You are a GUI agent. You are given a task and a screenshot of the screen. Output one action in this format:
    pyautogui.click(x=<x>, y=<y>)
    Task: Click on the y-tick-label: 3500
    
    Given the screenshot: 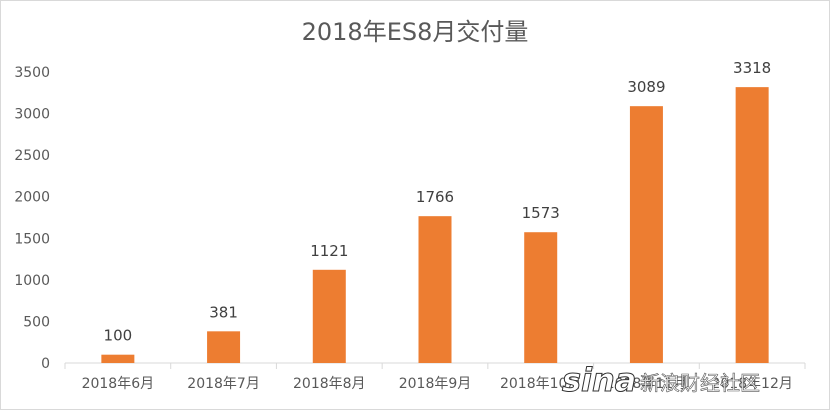 What is the action you would take?
    pyautogui.click(x=32, y=73)
    